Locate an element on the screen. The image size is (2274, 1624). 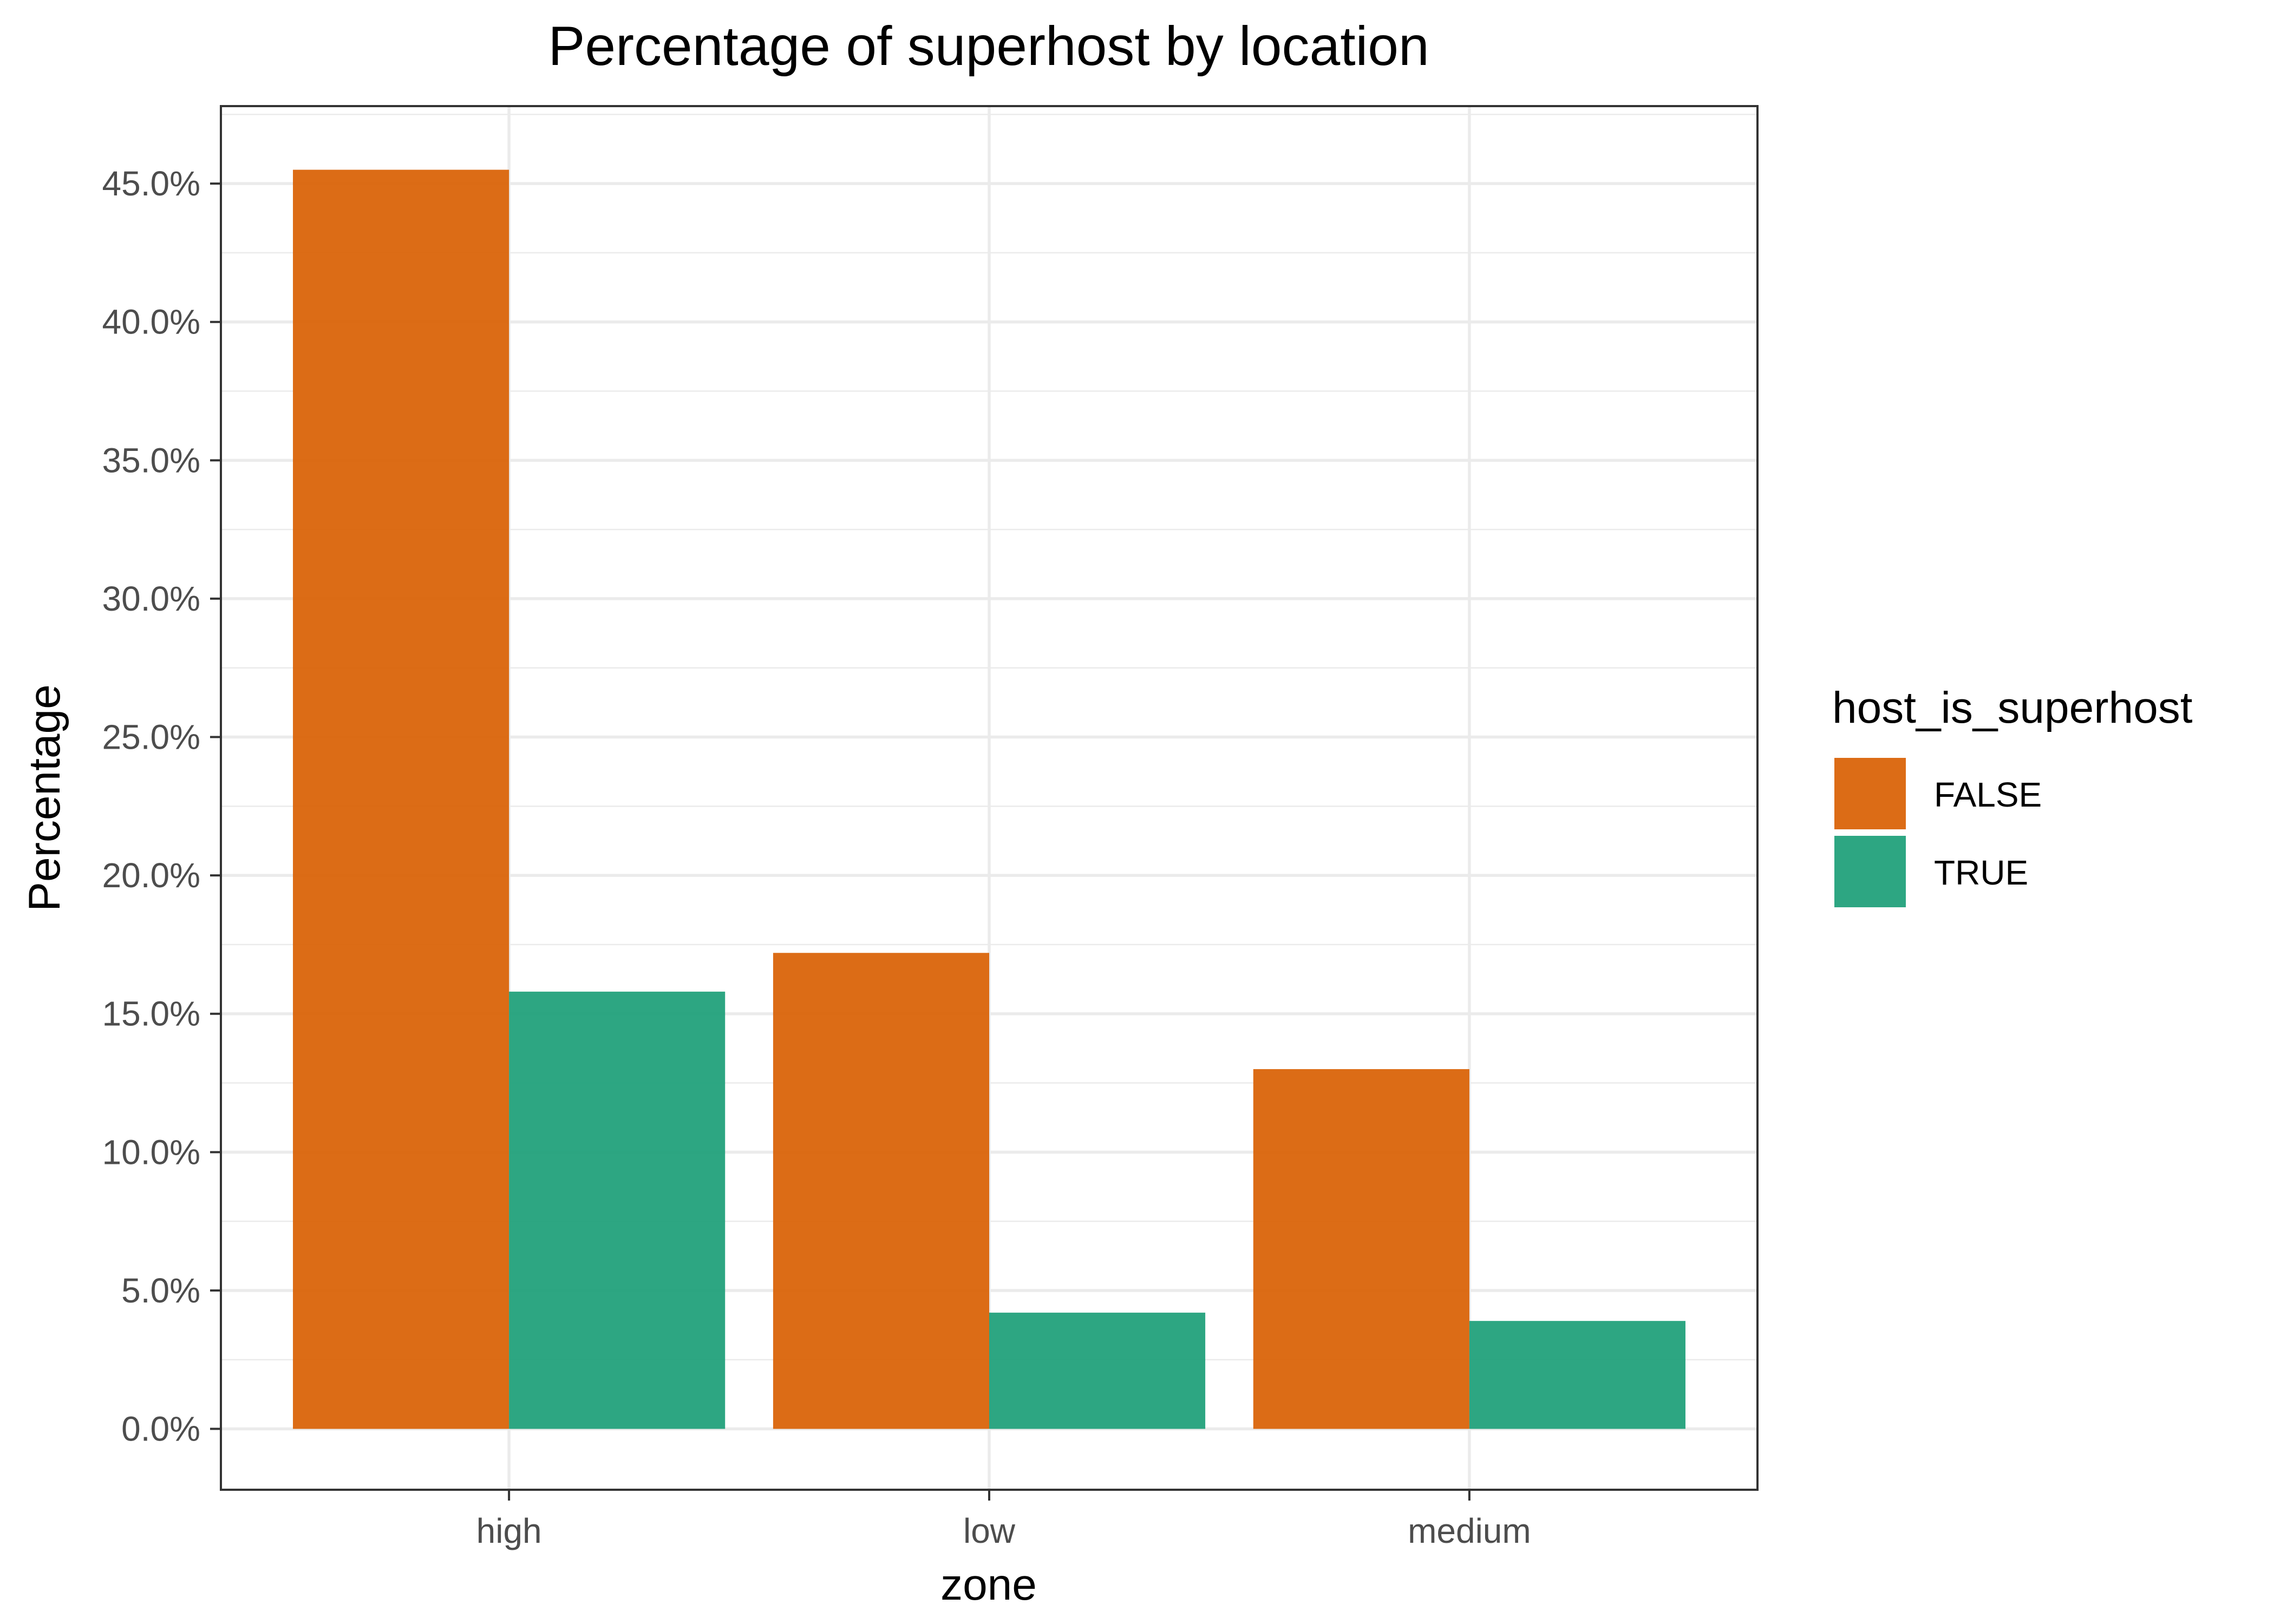
x-axis-ticks: high low medium is located at coordinates (1004, 1520).